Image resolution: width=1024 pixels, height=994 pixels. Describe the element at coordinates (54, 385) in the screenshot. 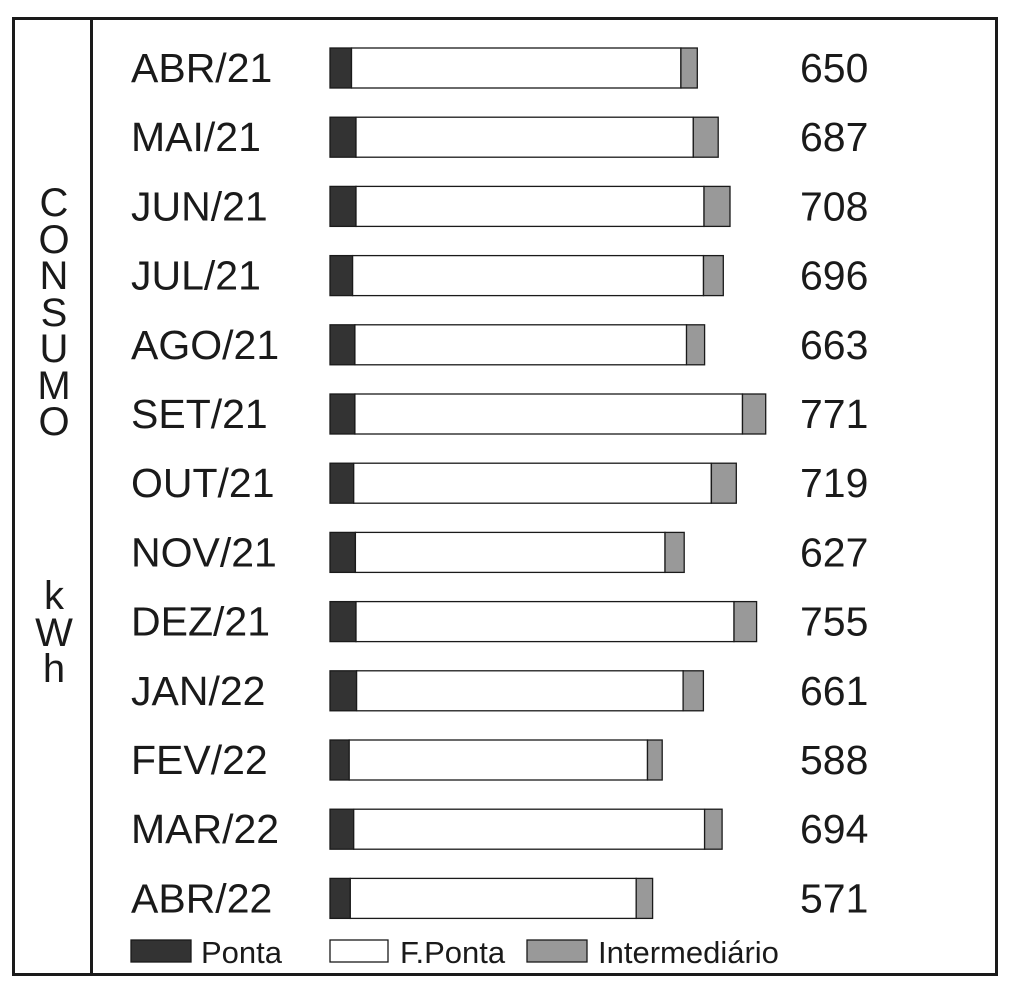

I see `y-axis-title-letter: M` at that location.